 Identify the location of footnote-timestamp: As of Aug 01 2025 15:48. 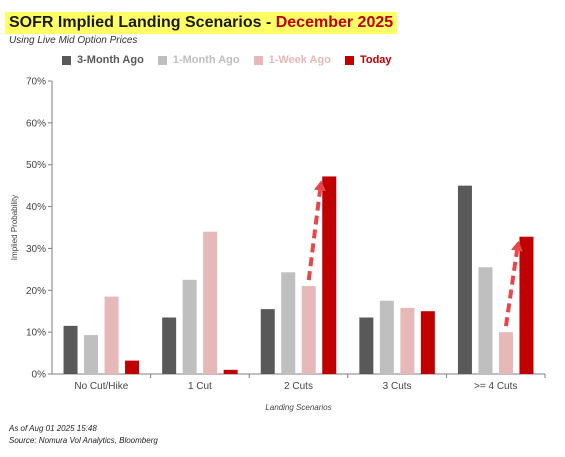
(53, 428).